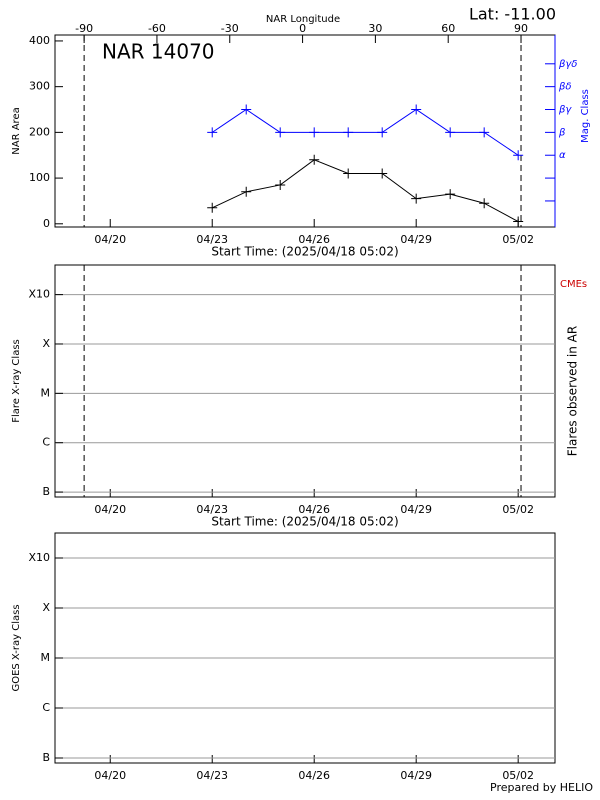 This screenshot has width=600, height=800. Describe the element at coordinates (158, 52) in the screenshot. I see `chart-title: NAR 14070` at that location.